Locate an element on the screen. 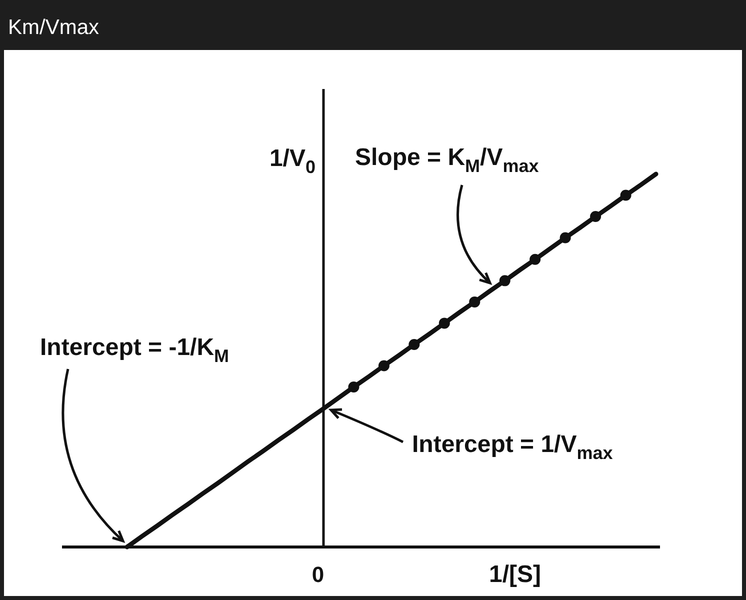 This screenshot has width=746, height=600. annotation: Slope = K$_{M}$/V$_{max}$ is located at coordinates (447, 160).